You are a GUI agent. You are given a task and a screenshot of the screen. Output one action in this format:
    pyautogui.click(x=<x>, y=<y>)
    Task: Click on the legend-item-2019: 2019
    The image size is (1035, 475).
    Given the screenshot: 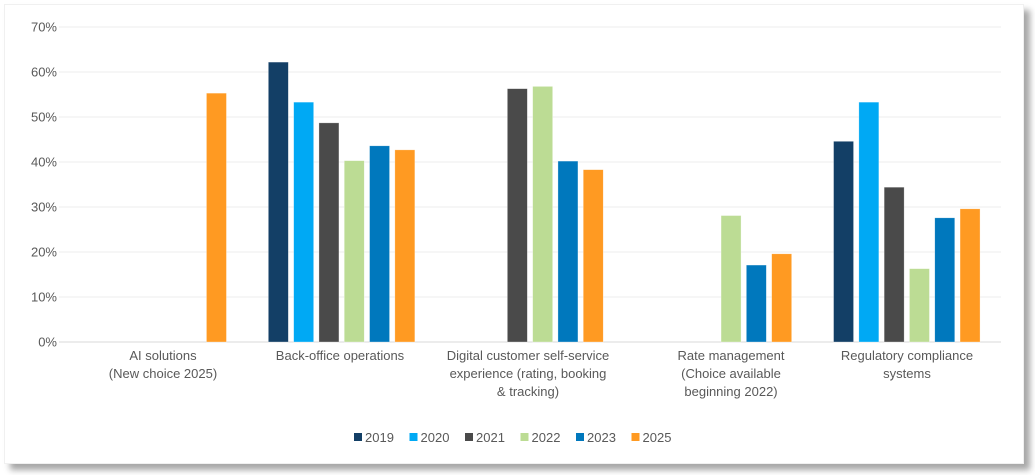 What is the action you would take?
    pyautogui.click(x=374, y=437)
    